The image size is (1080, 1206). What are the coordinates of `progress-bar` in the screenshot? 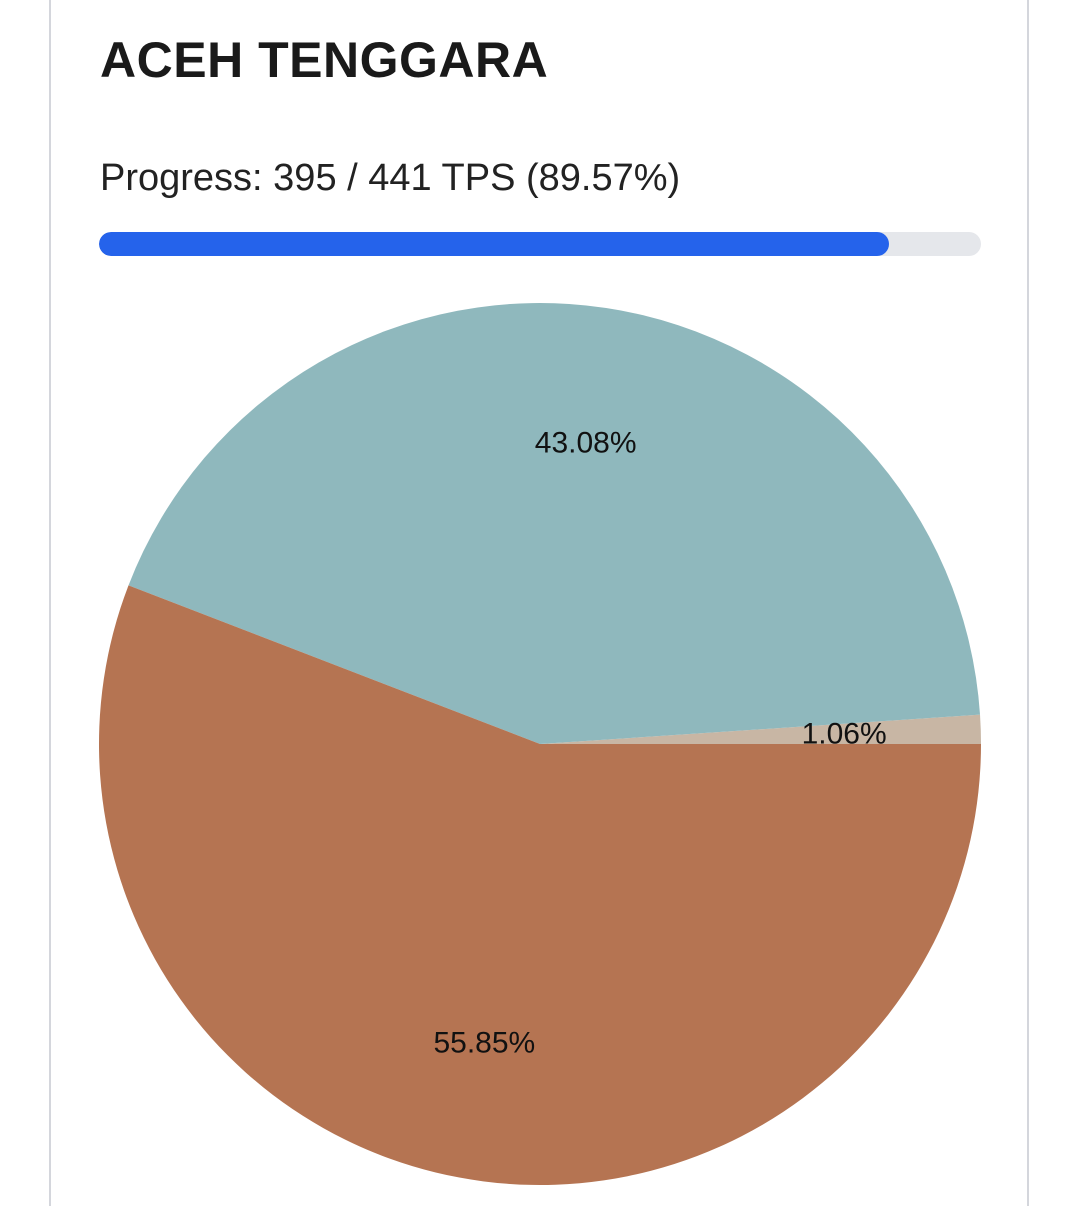 It's located at (540, 244).